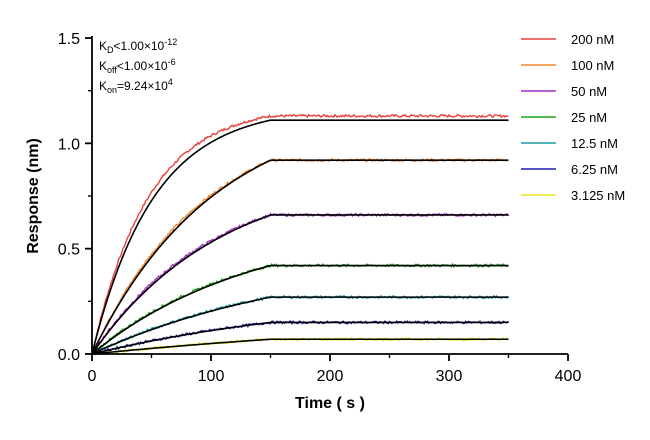 The image size is (650, 440). Describe the element at coordinates (330, 376) in the screenshot. I see `x-tick-label: 200` at that location.